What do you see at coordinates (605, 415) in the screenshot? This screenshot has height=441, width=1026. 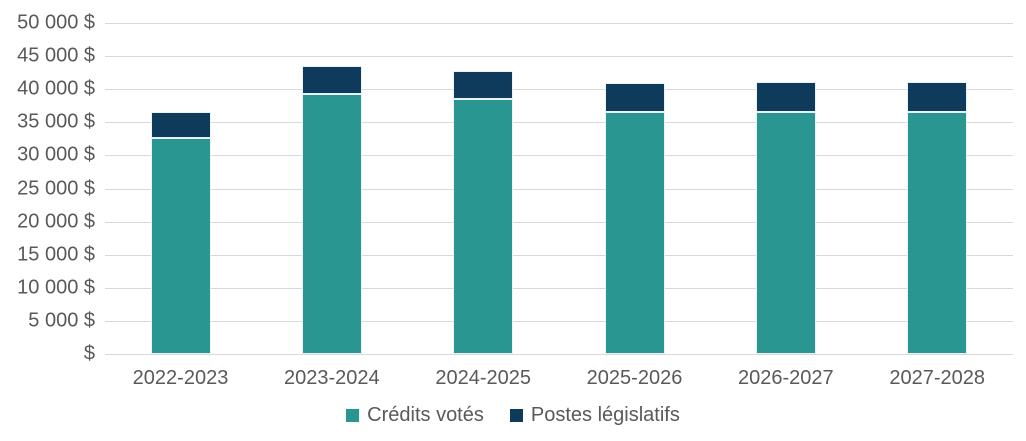 I see `legend-label: Postes législatifs` at bounding box center [605, 415].